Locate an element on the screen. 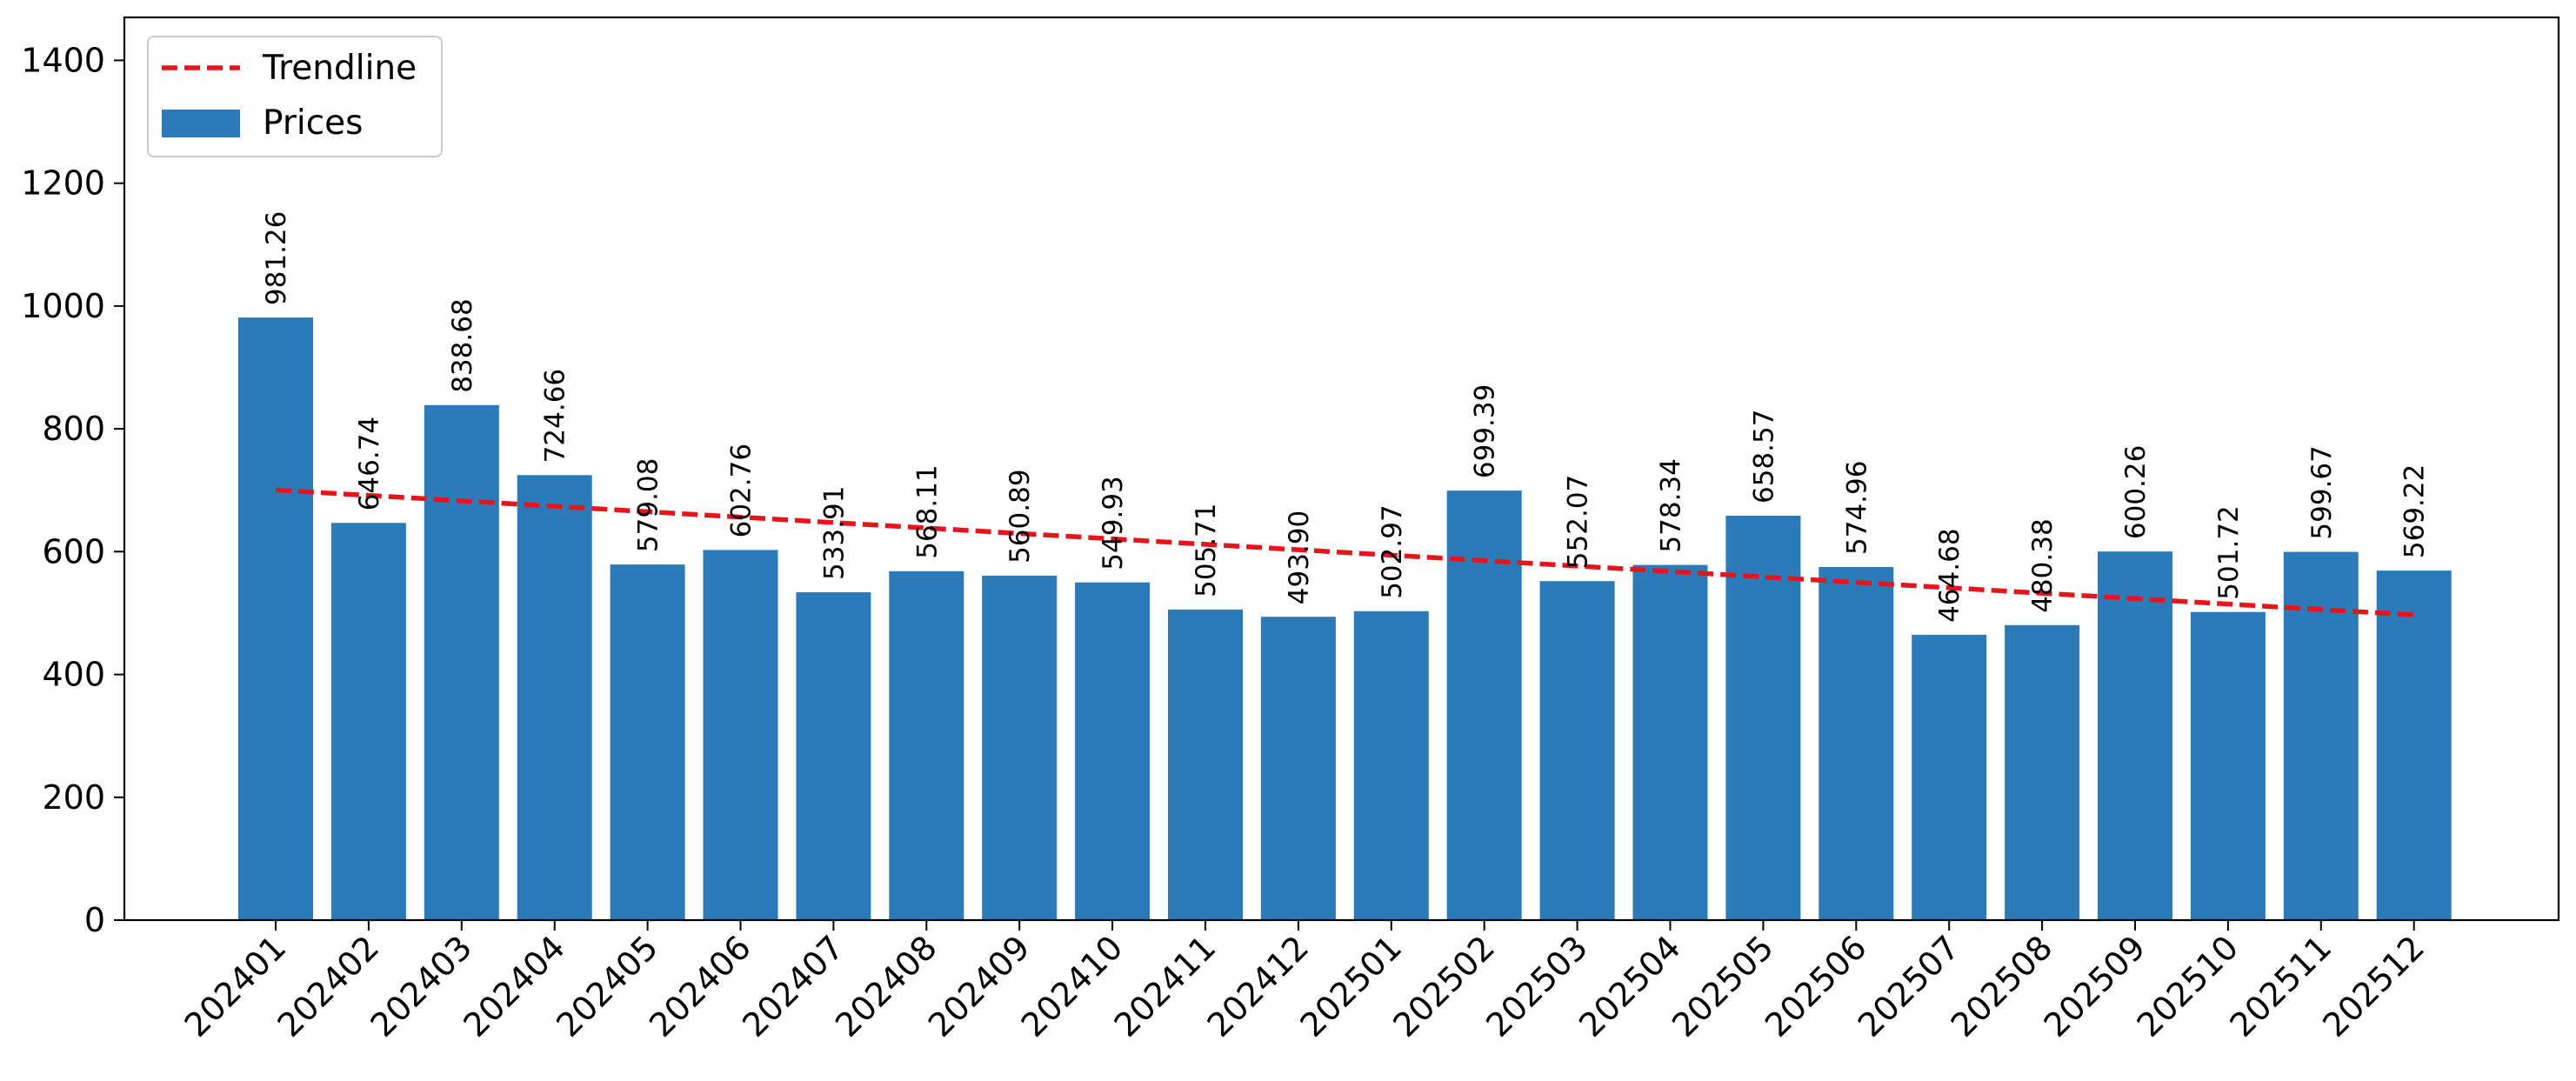 The image size is (2576, 1081). bar-value-label-202406: 602.76 is located at coordinates (741, 490).